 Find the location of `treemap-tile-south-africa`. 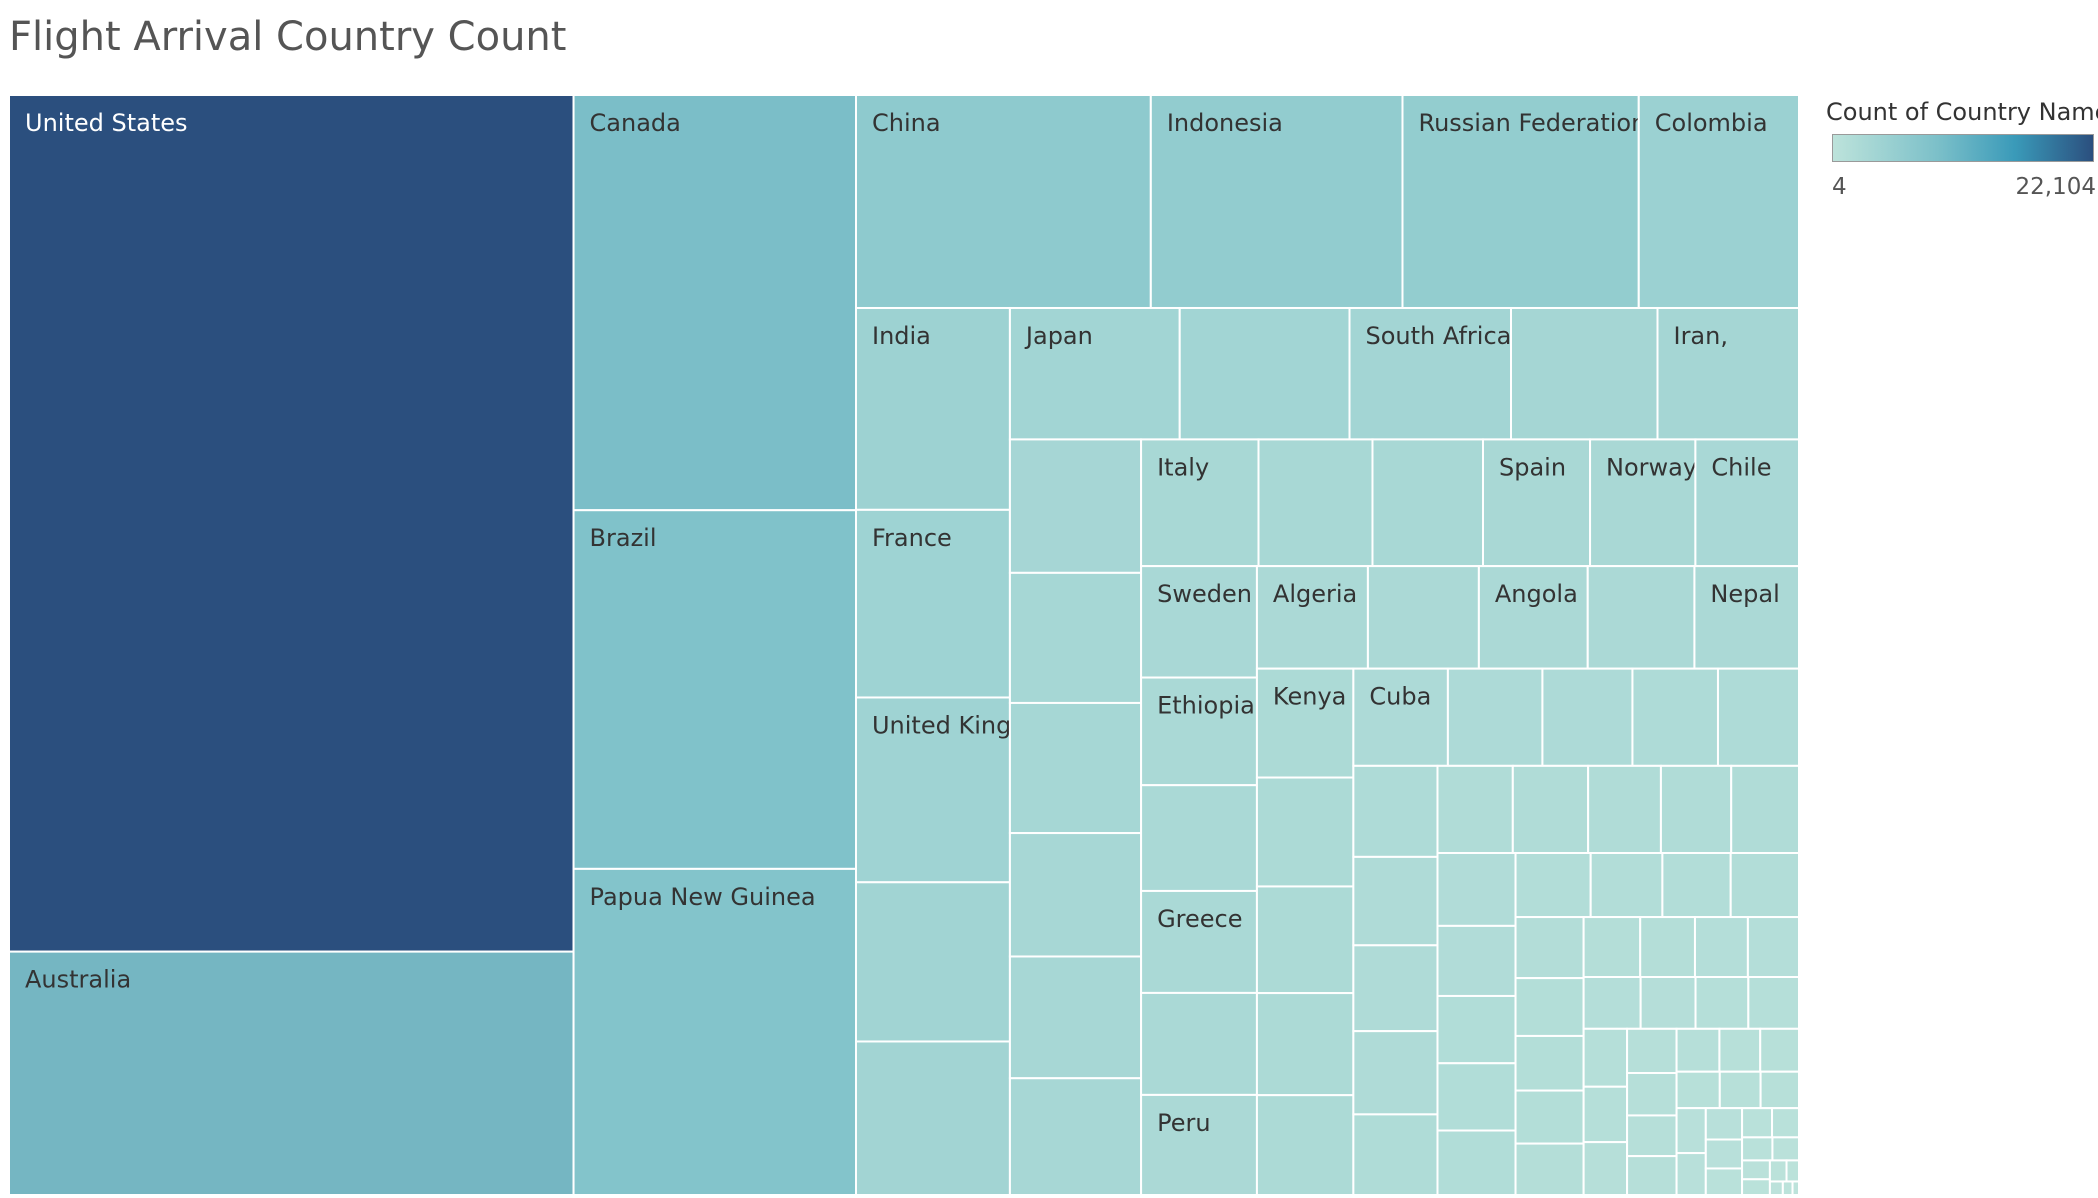

treemap-tile-south-africa is located at coordinates (1430, 373).